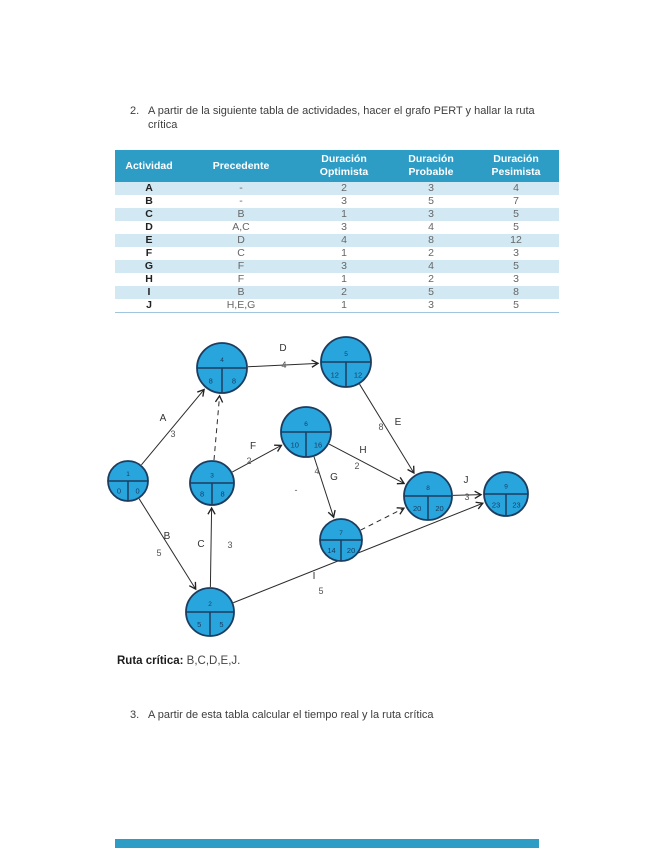  What do you see at coordinates (241, 253) in the screenshot?
I see `table-cell: C` at bounding box center [241, 253].